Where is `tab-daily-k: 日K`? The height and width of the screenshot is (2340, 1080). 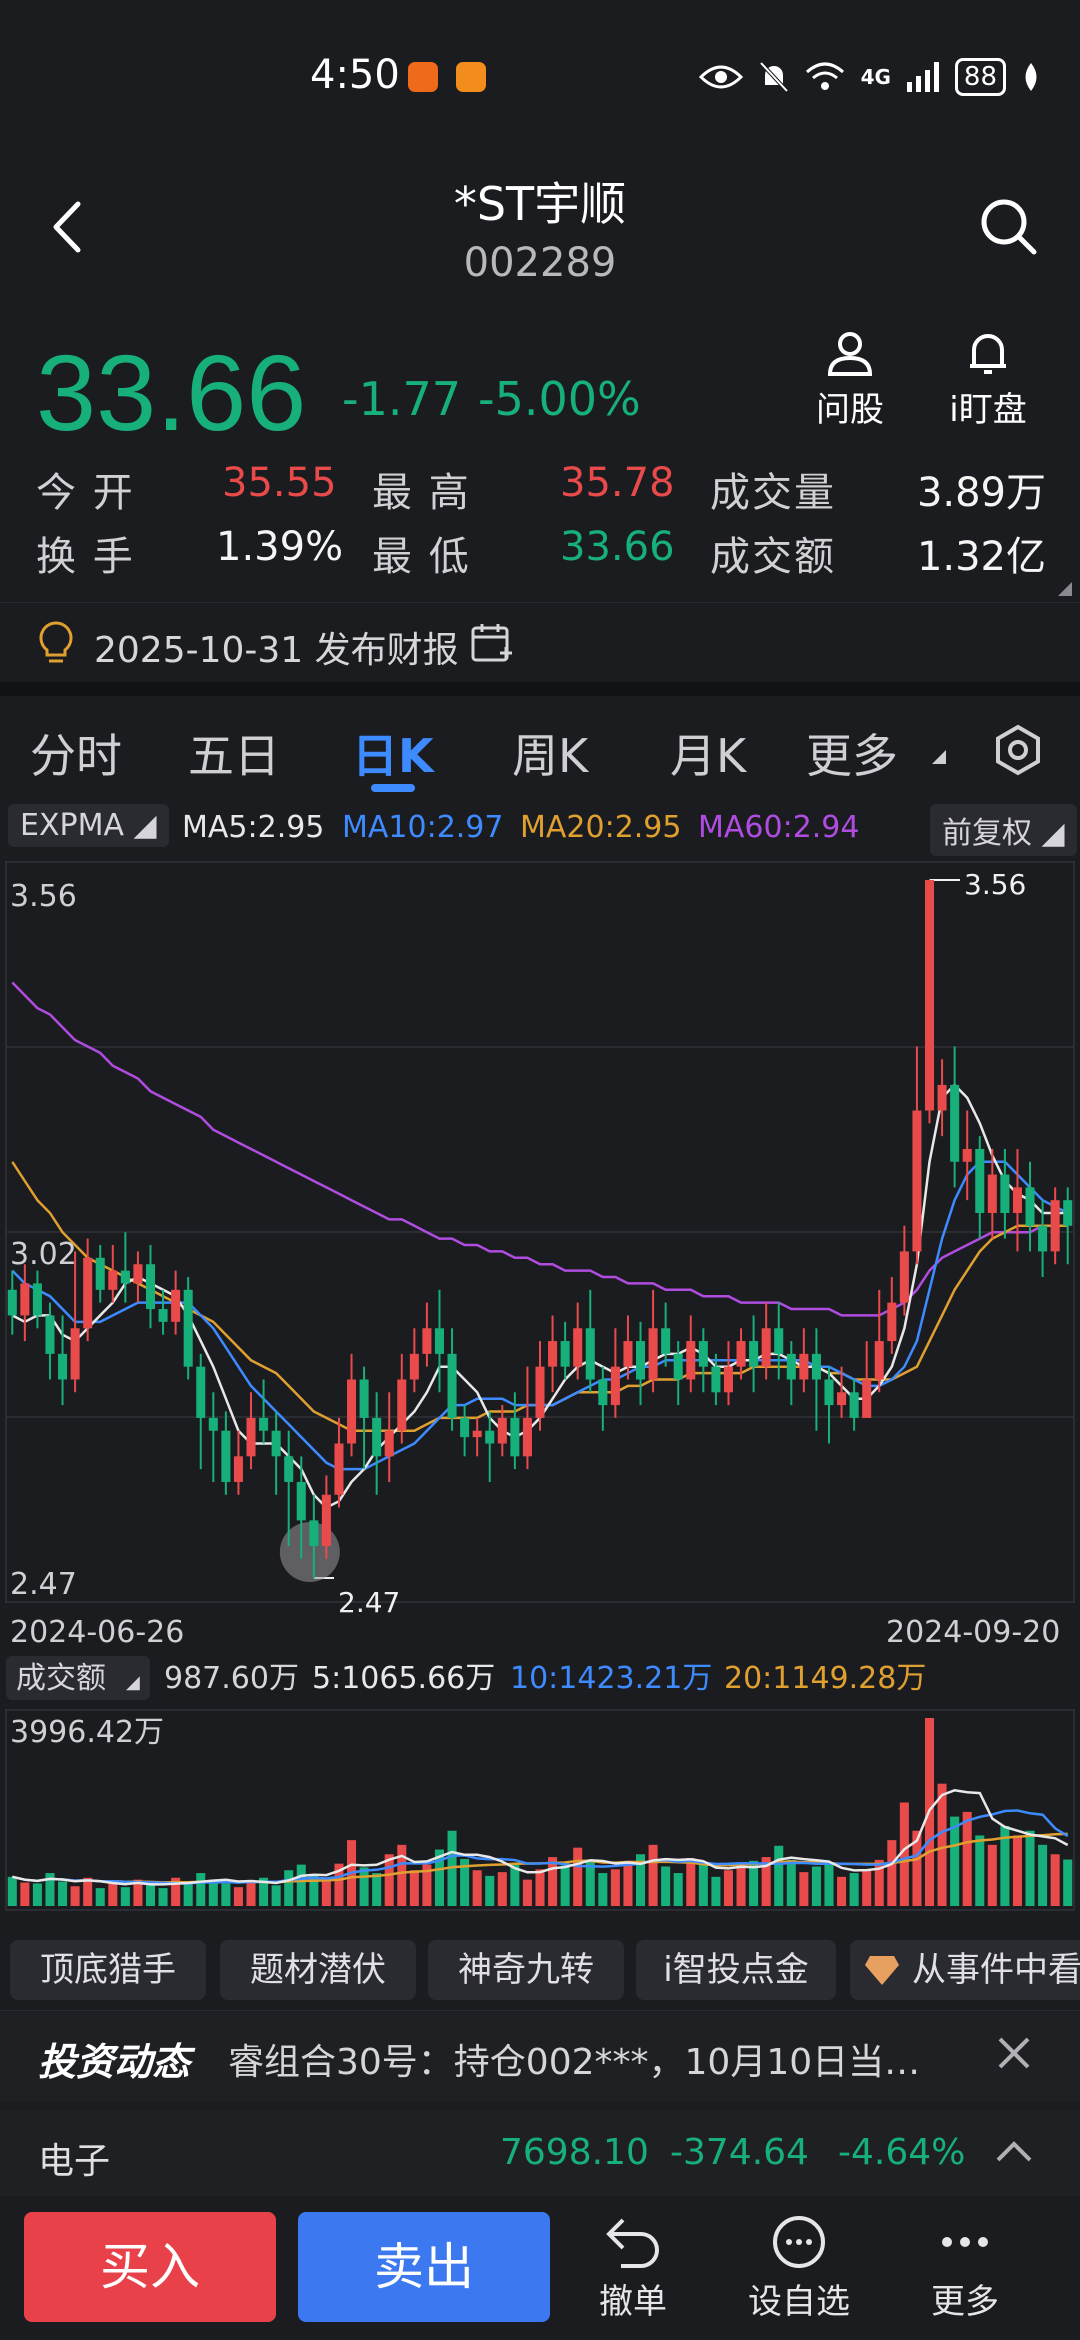 tab-daily-k: 日K is located at coordinates (393, 756).